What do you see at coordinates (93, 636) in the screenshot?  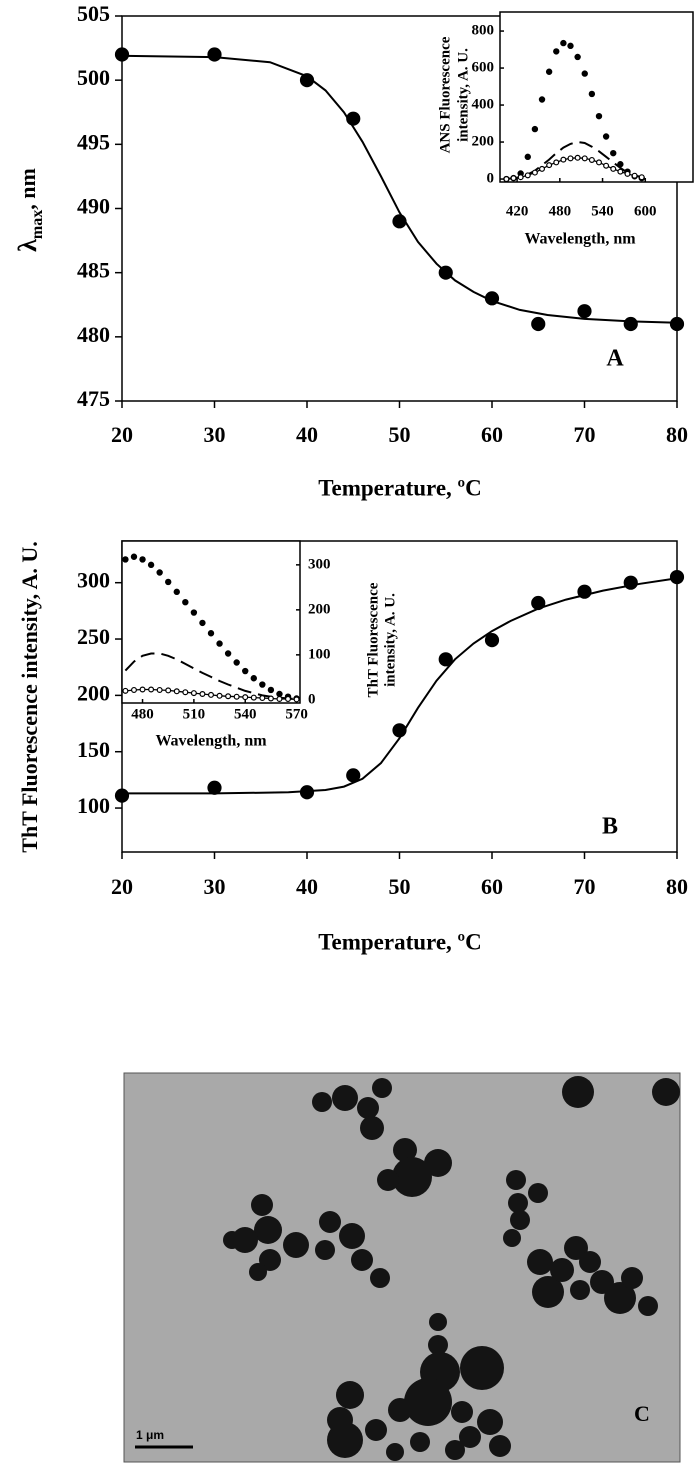 I see `y-tick-label: 250` at bounding box center [93, 636].